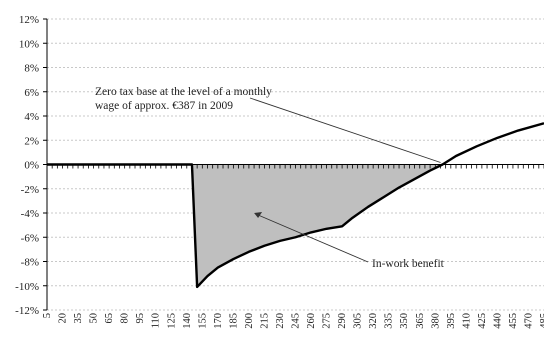 This screenshot has width=544, height=340. What do you see at coordinates (27, 287) in the screenshot?
I see `y-tick-label: -10%` at bounding box center [27, 287].